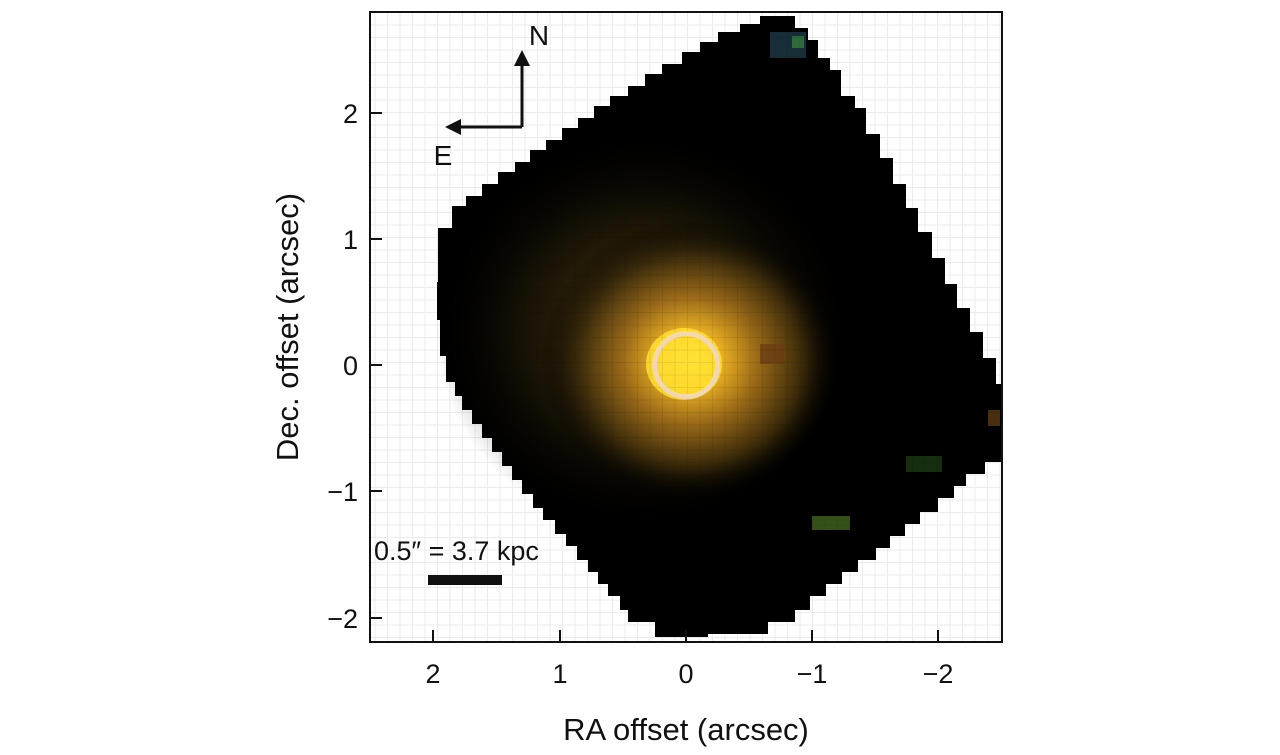  What do you see at coordinates (376, 365) in the screenshot?
I see `y-axis` at bounding box center [376, 365].